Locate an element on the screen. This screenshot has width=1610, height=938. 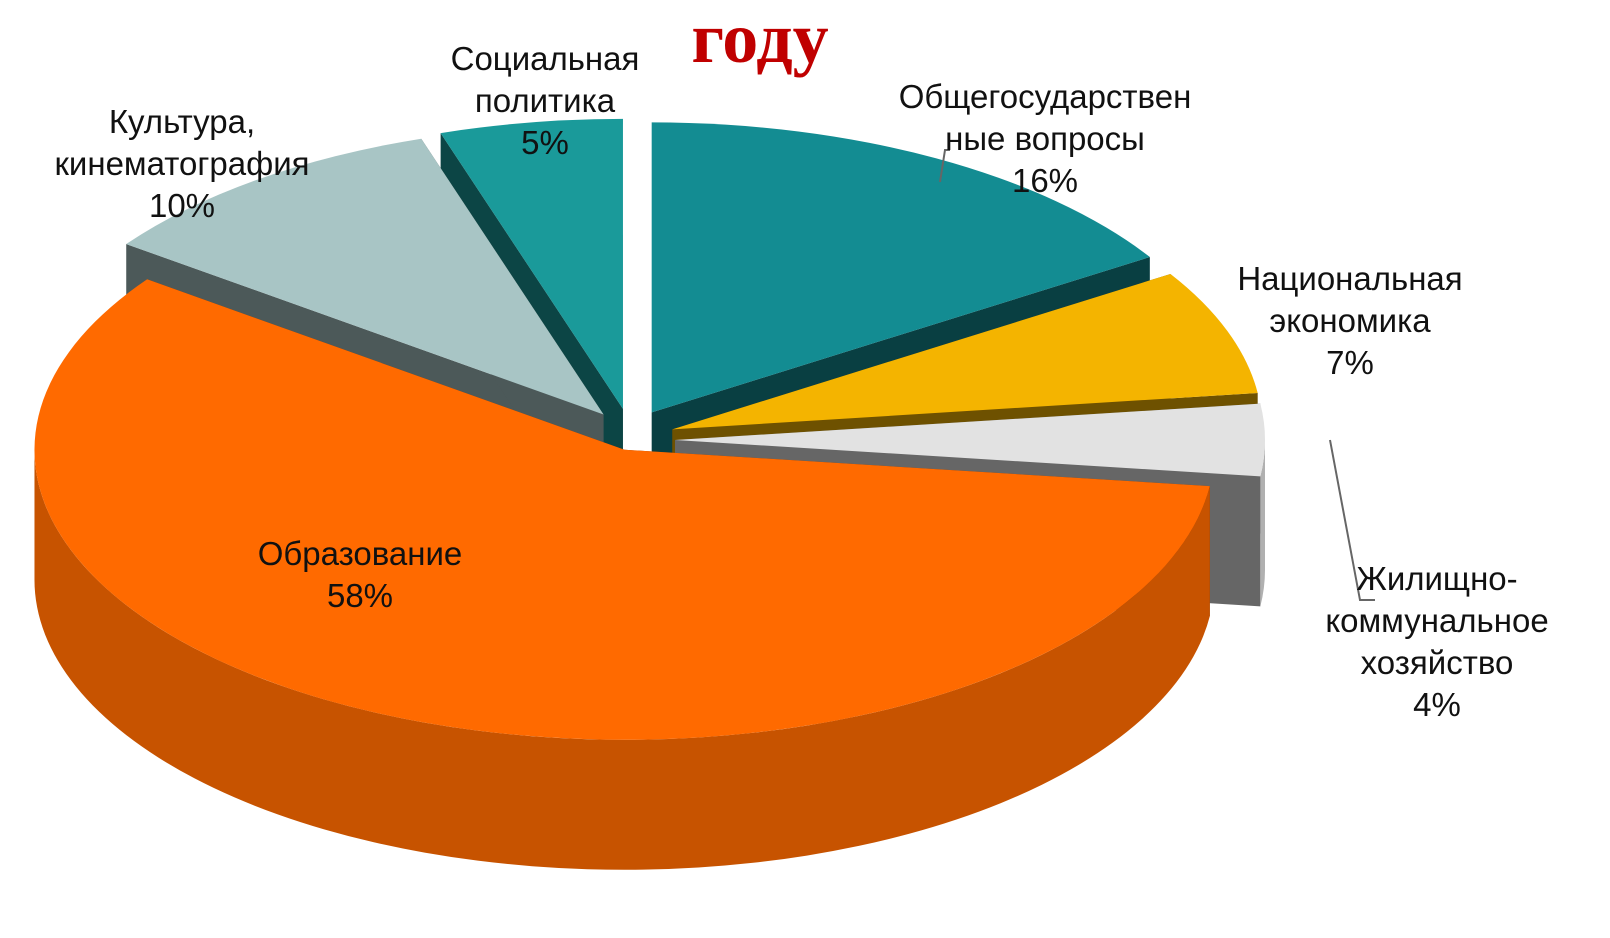
data-label: Национальная экономика 7% is located at coordinates (1349, 320).